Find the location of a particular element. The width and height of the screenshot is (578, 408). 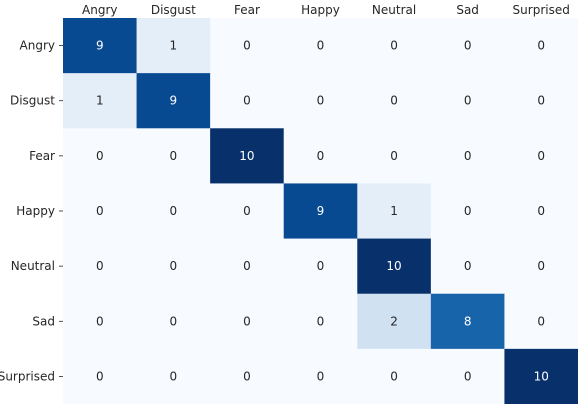

heatmap-cell-disgust-fear is located at coordinates (247, 101).